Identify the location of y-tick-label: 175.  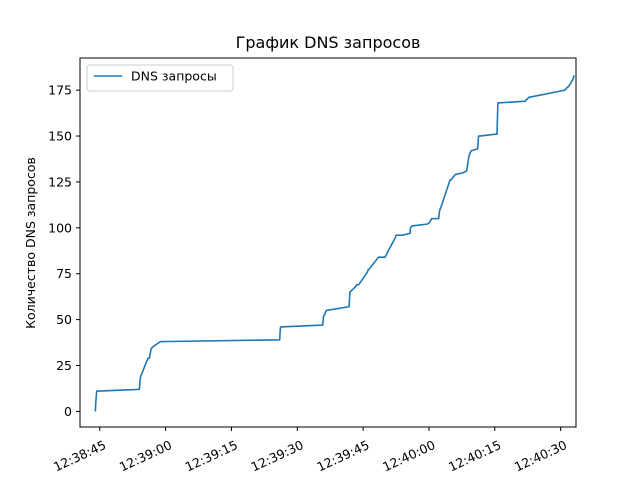
(60, 90).